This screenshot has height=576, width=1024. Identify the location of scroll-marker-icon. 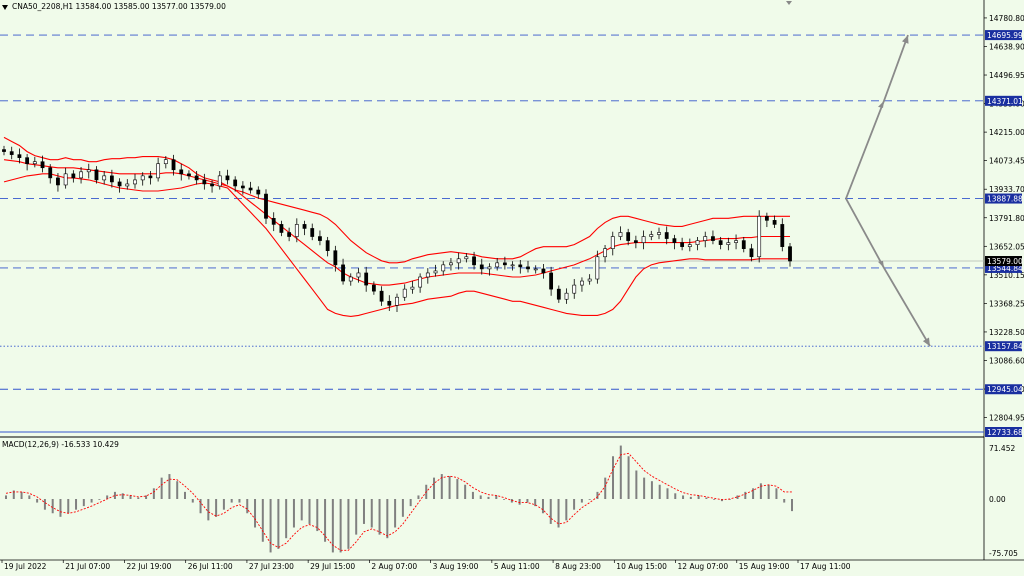
(789, 3).